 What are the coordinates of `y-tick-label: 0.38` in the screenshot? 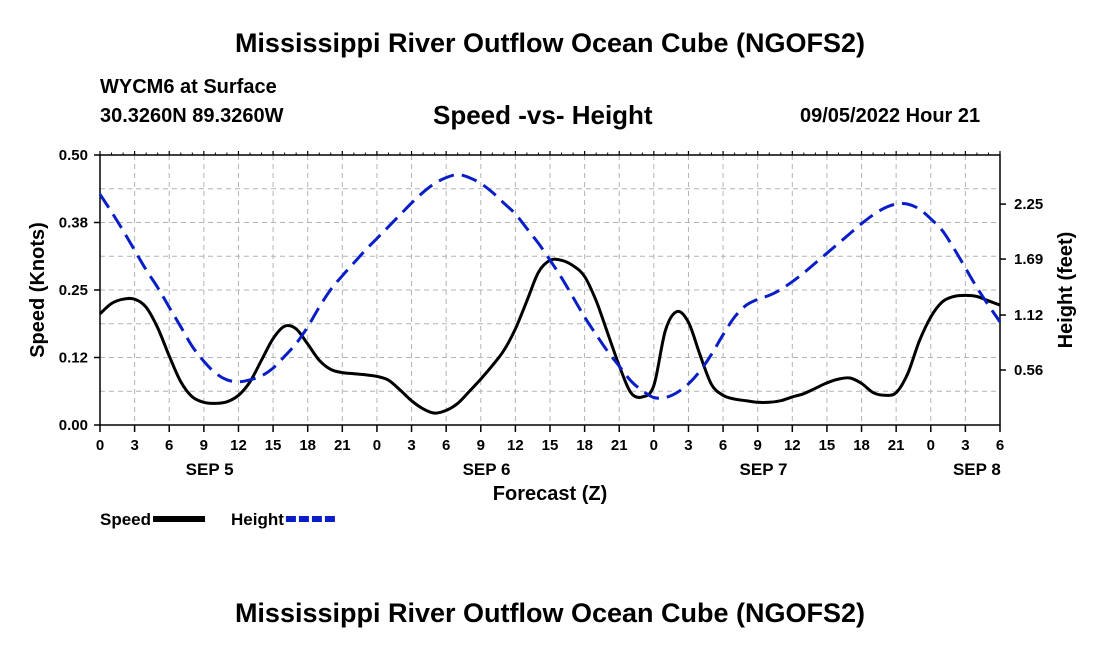 It's located at (73, 223).